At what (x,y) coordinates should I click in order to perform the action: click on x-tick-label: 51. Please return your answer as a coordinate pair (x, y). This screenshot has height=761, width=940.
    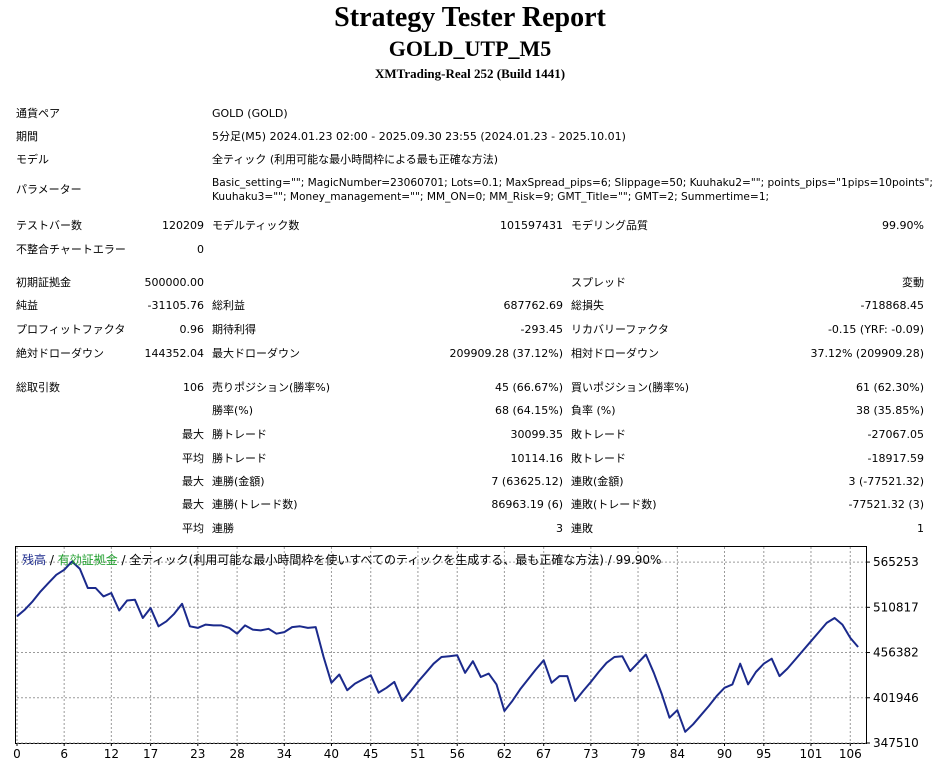
    Looking at the image, I should click on (417, 754).